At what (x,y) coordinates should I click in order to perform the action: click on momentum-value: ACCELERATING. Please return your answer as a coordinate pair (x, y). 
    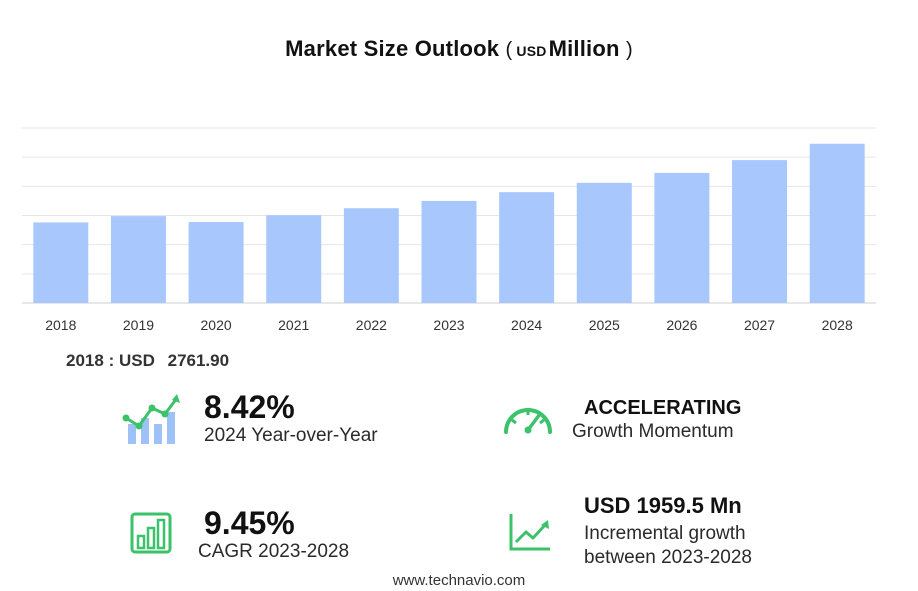
    Looking at the image, I should click on (663, 408).